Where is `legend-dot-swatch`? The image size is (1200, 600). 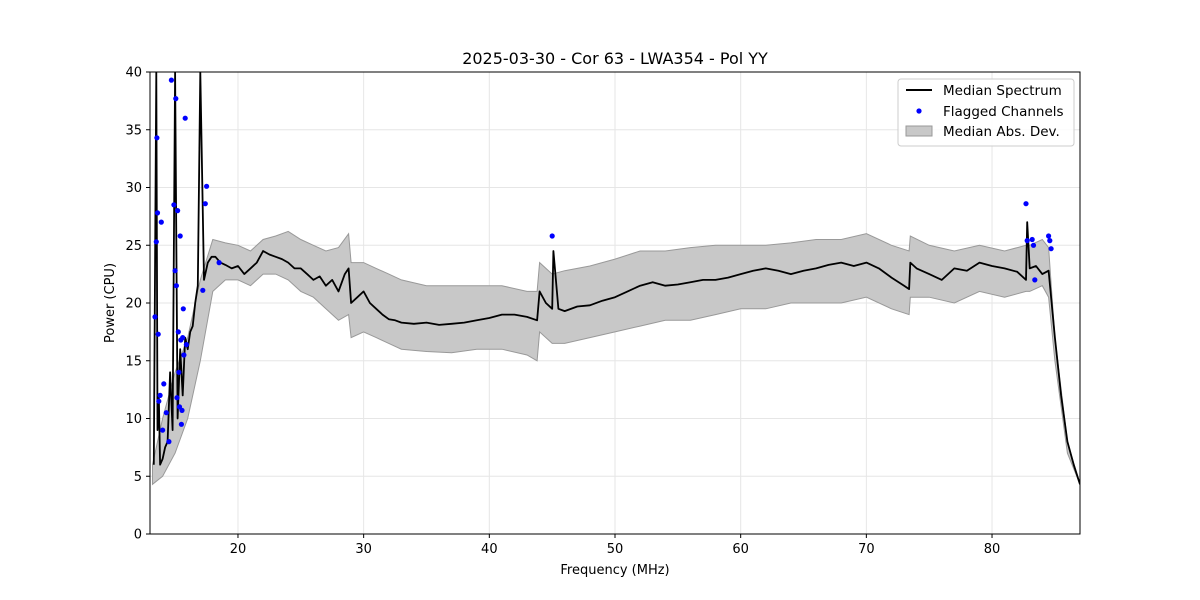
legend-dot-swatch is located at coordinates (919, 111).